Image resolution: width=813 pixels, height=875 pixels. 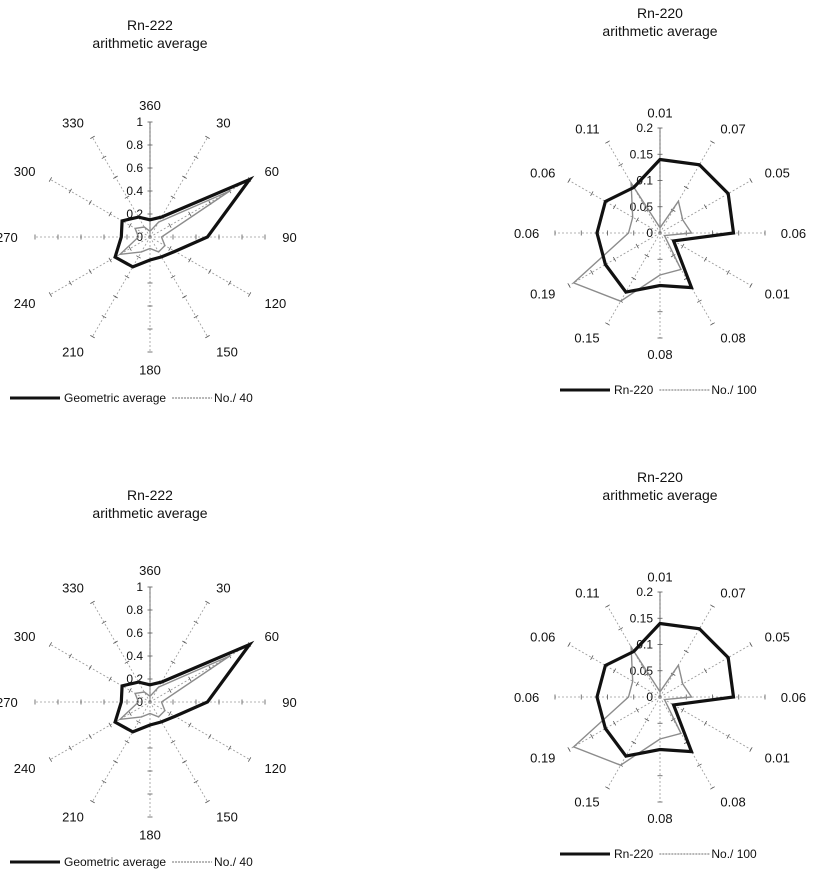 I want to click on category-label: 150, so click(x=227, y=817).